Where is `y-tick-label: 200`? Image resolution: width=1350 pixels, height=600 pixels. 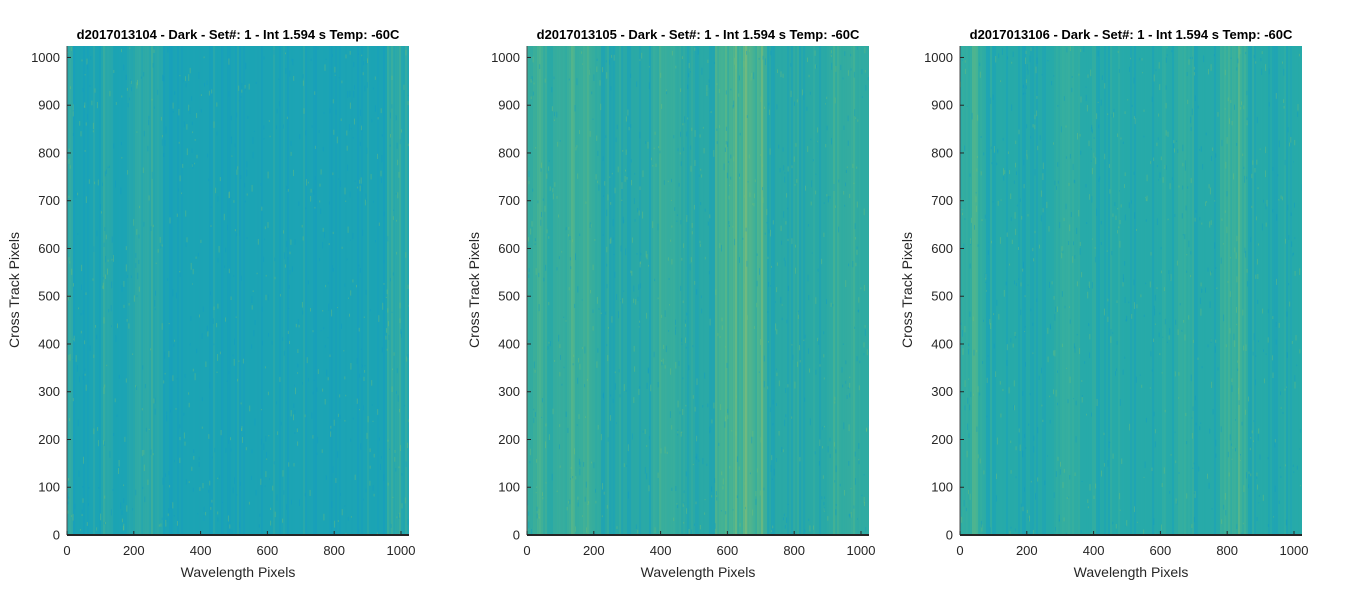 y-tick-label: 200 is located at coordinates (509, 439).